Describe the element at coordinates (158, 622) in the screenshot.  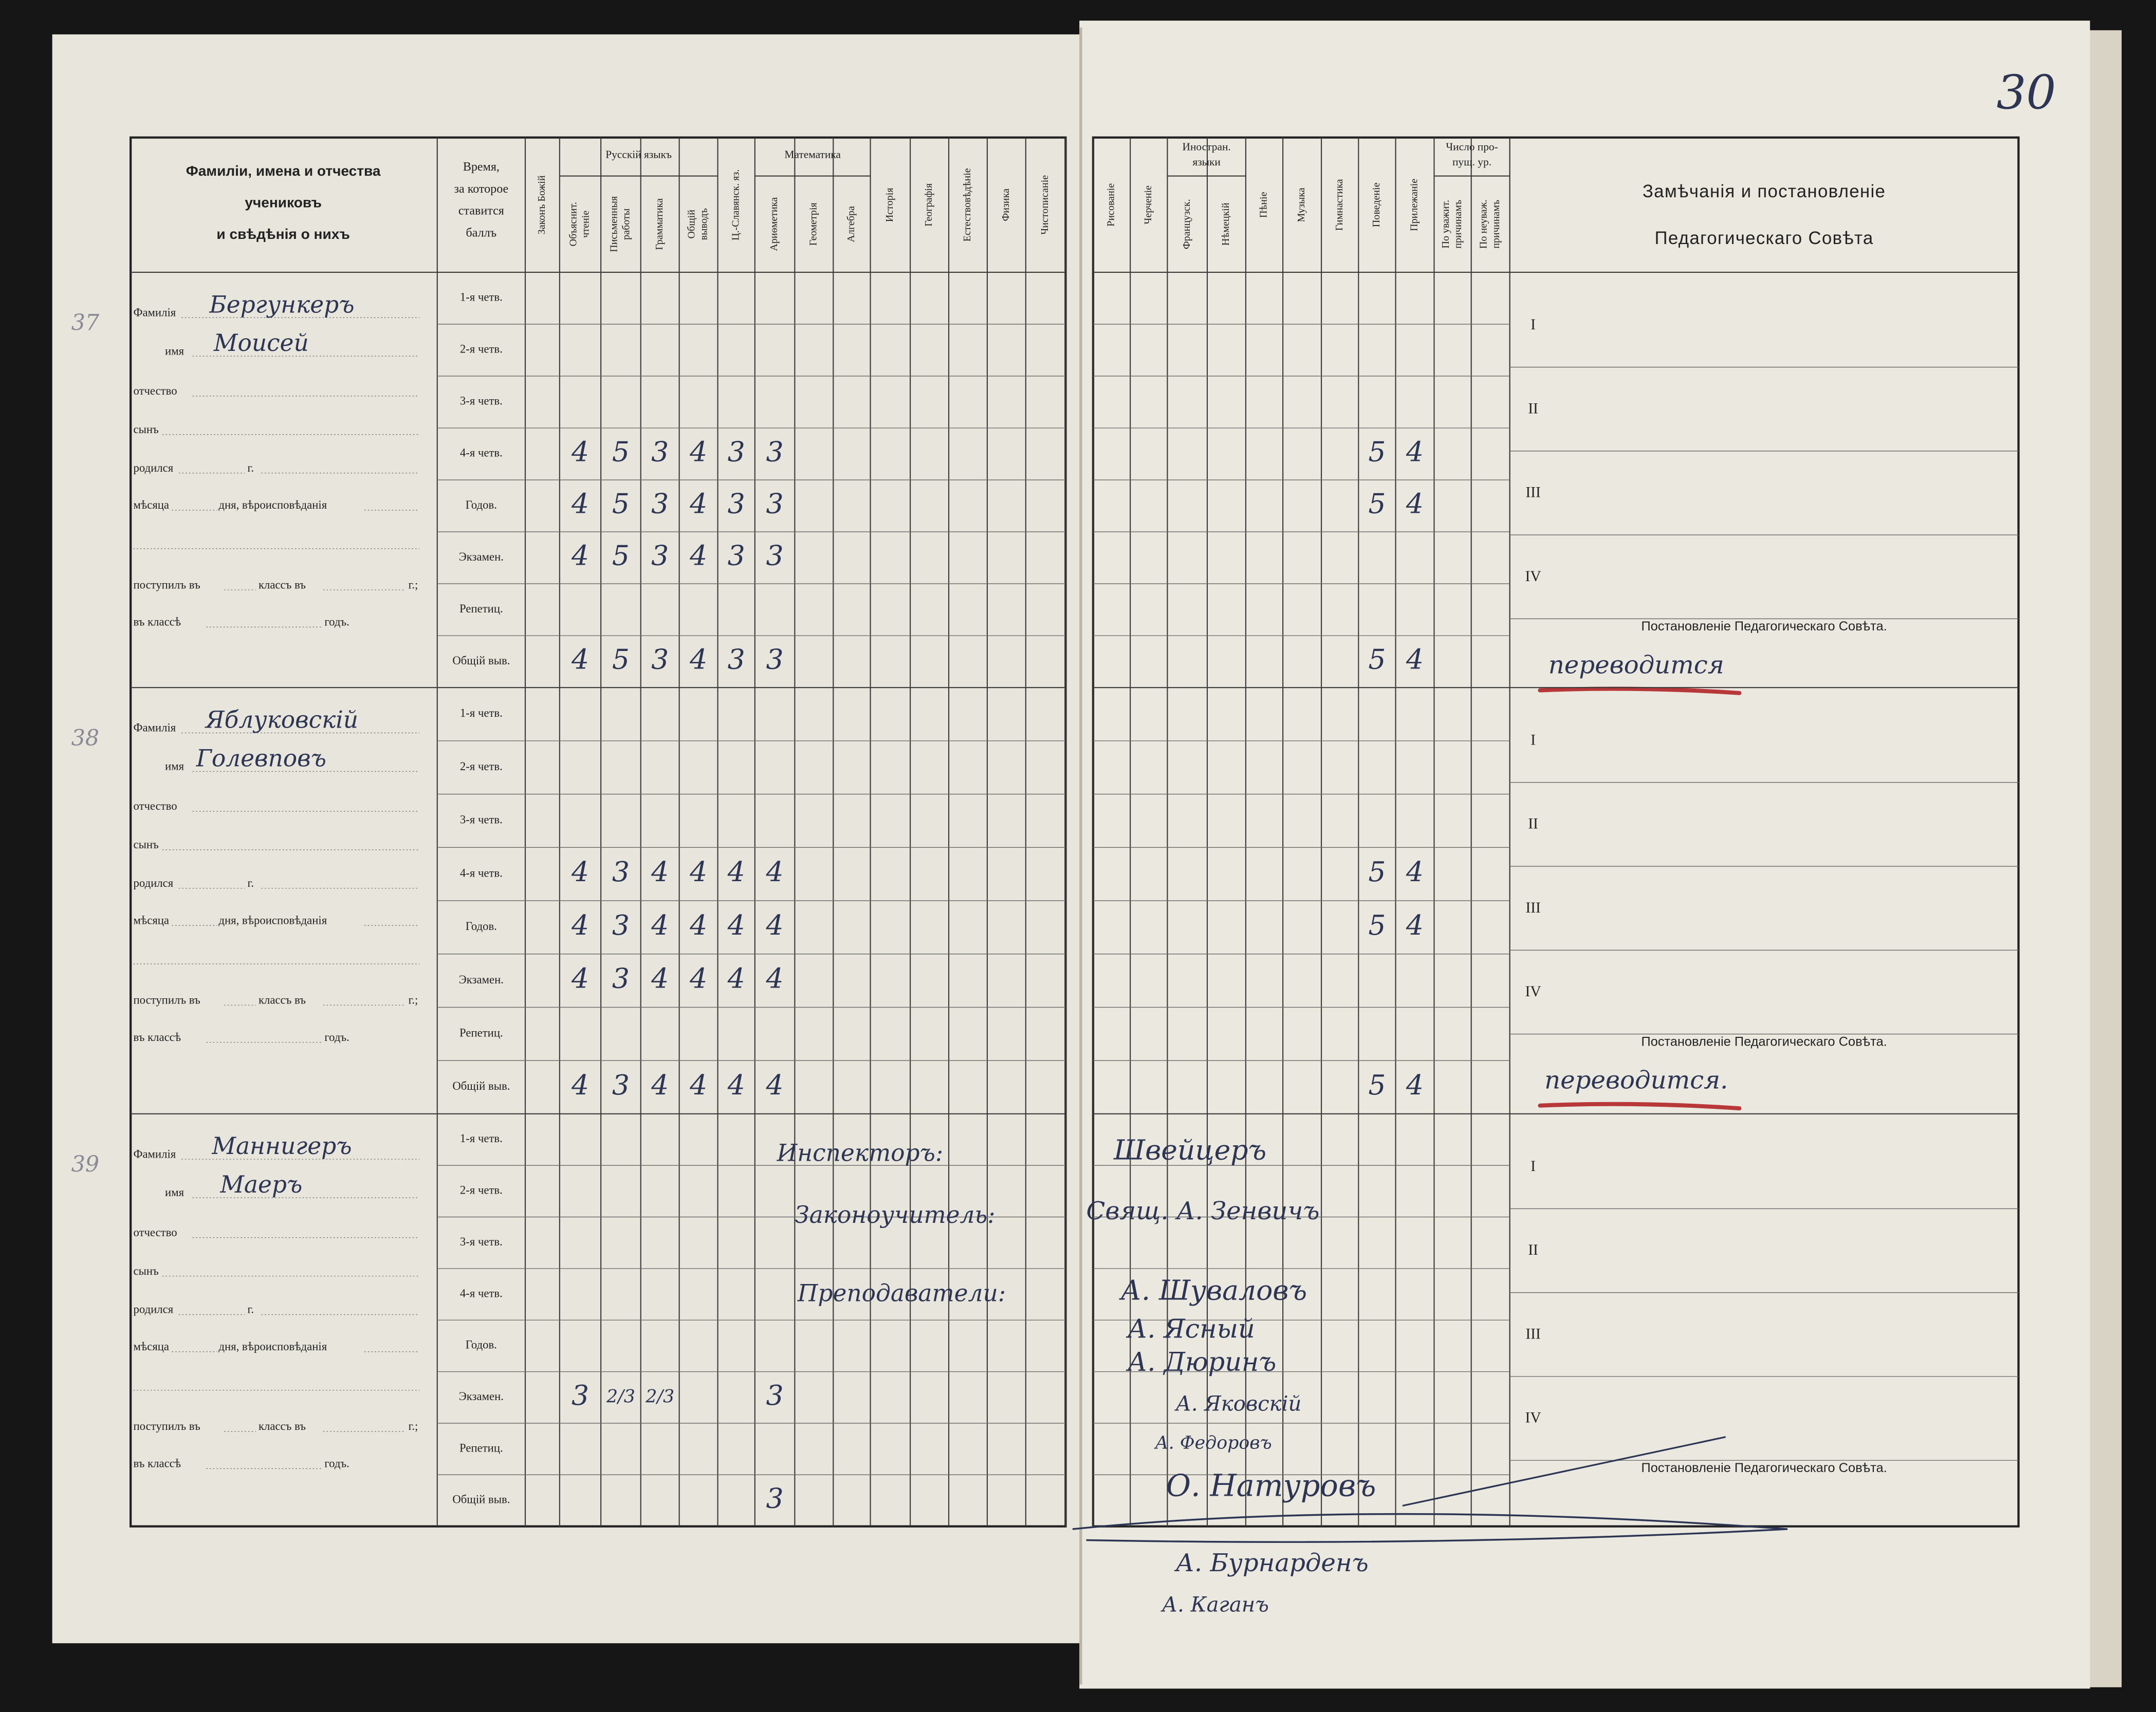
I see `form-label: въ классѣ` at that location.